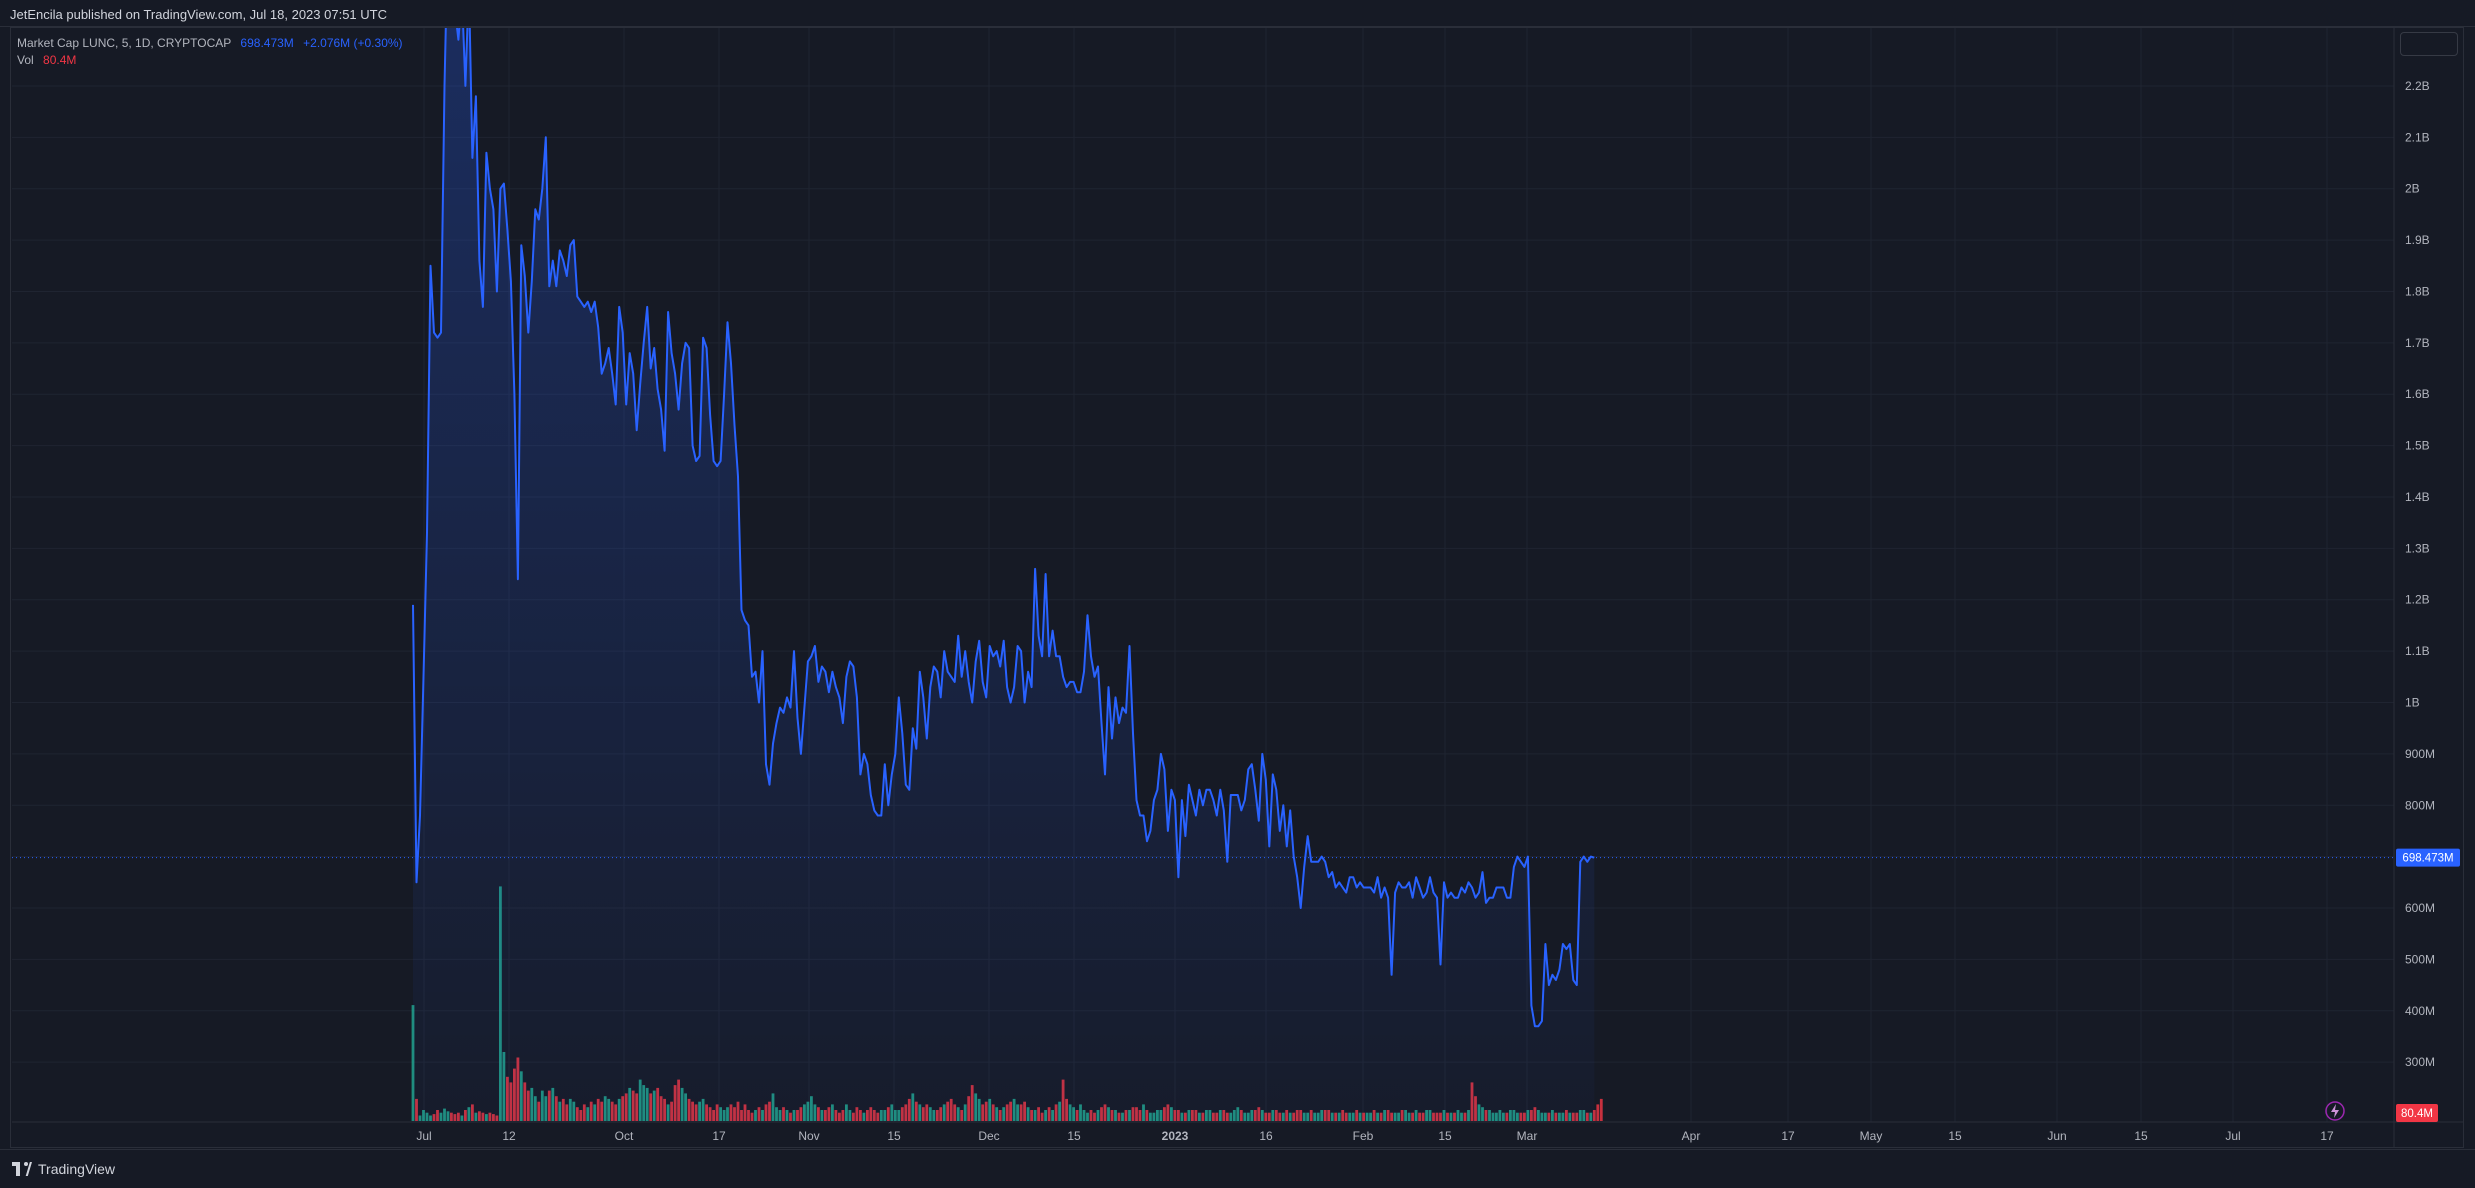 The height and width of the screenshot is (1188, 2475). I want to click on x-tick-label: Mar, so click(1527, 1136).